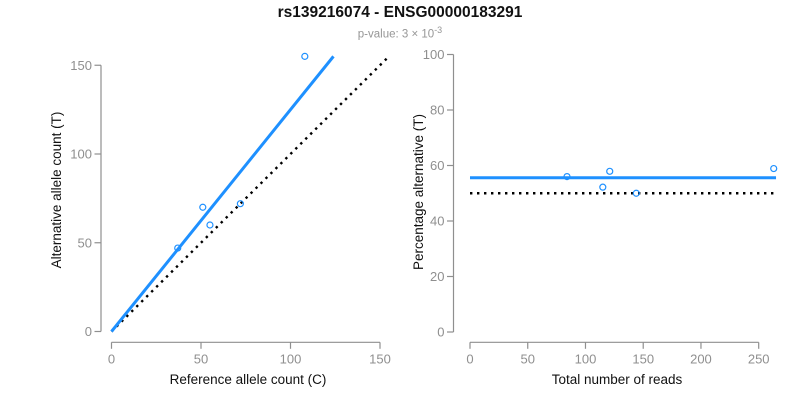  Describe the element at coordinates (437, 110) in the screenshot. I see `y-tick-label: 80` at that location.